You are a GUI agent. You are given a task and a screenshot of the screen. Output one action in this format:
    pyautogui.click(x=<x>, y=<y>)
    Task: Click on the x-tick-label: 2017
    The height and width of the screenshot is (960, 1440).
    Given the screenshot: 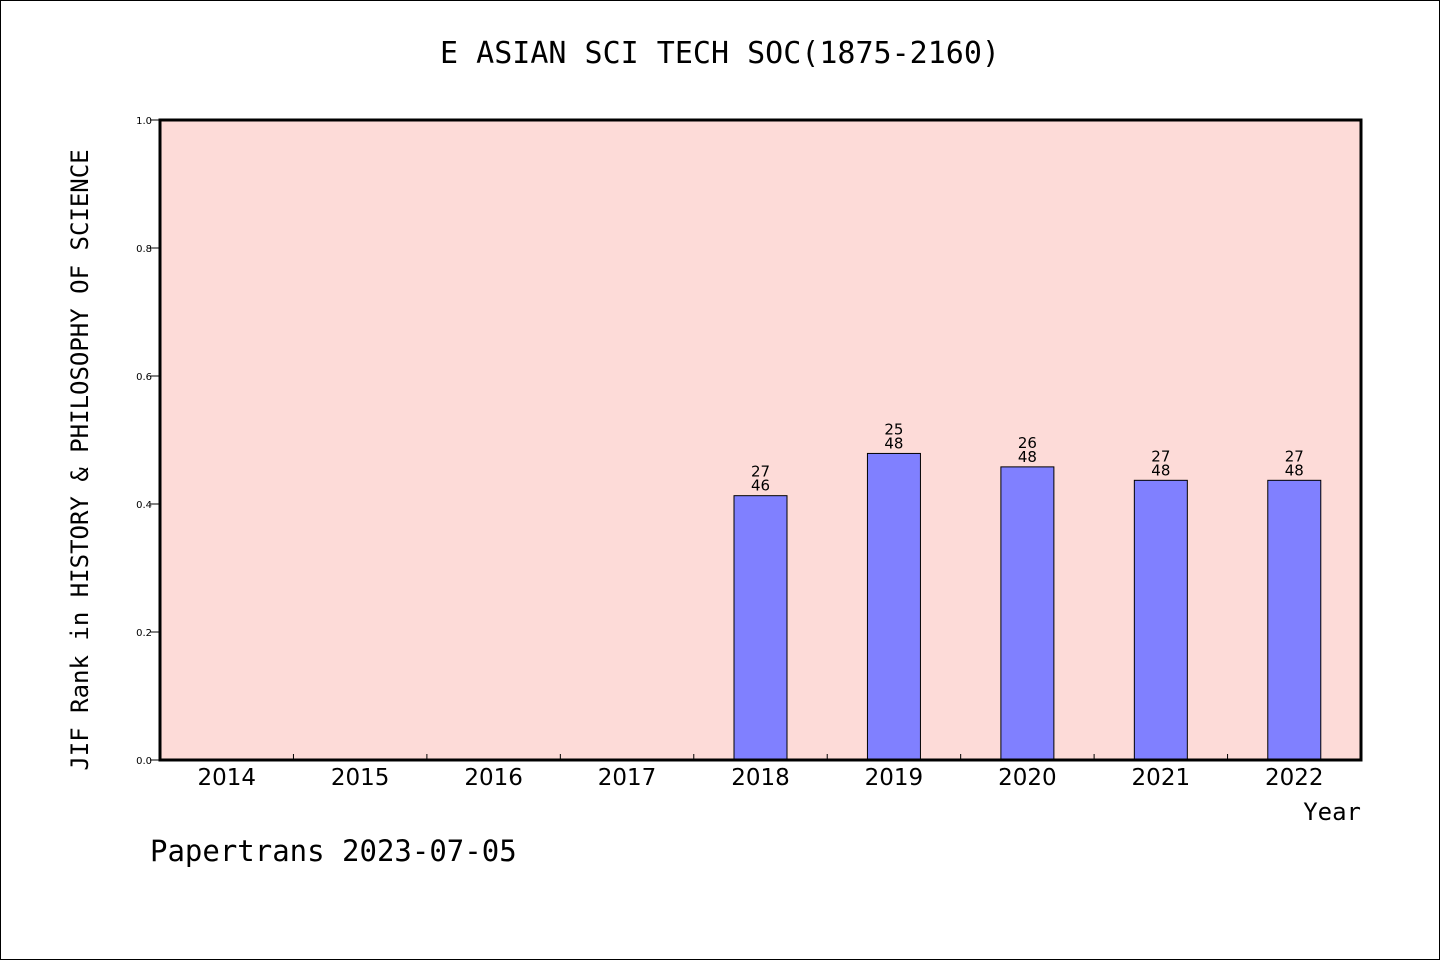 What is the action you would take?
    pyautogui.click(x=627, y=778)
    